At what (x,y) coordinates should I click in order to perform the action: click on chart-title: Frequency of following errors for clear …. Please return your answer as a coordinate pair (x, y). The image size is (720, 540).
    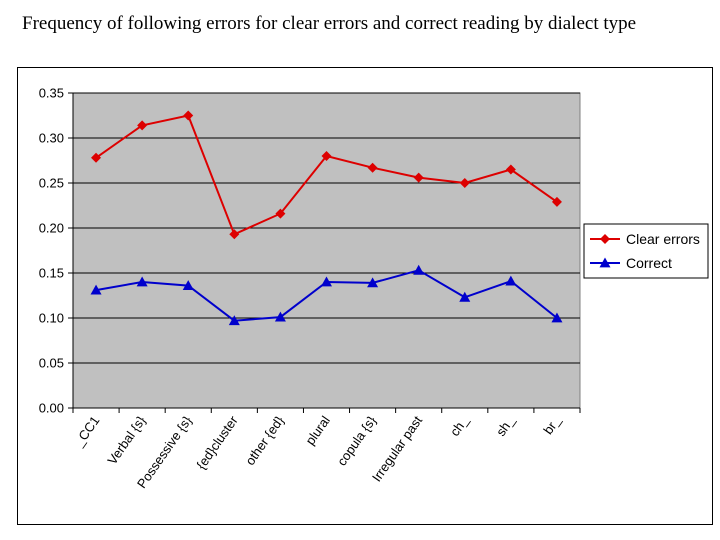
    Looking at the image, I should click on (329, 23).